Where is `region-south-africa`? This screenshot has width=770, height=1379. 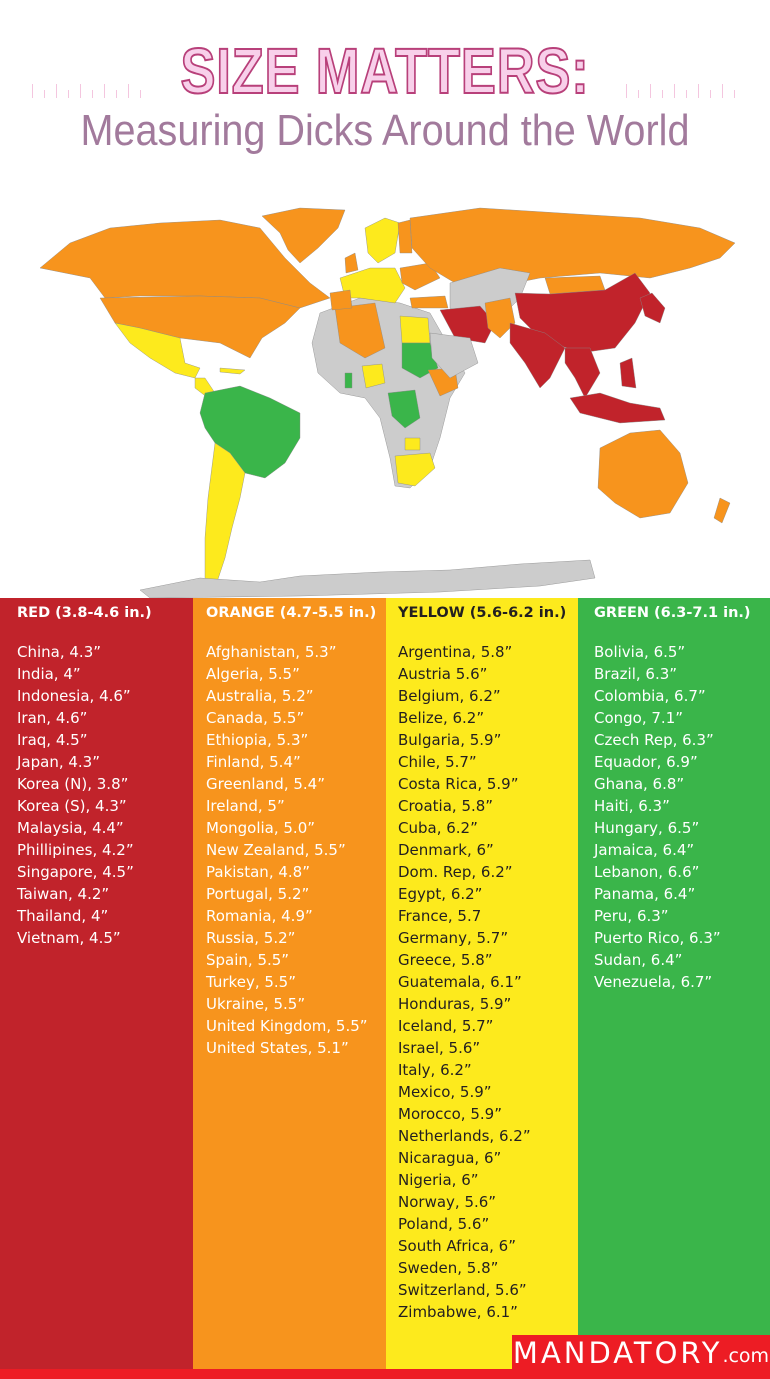
region-south-africa is located at coordinates (415, 469).